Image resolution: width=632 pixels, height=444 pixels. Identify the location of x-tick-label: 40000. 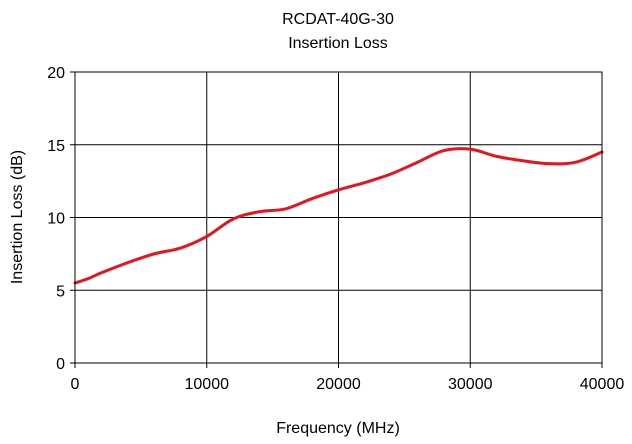
(602, 384).